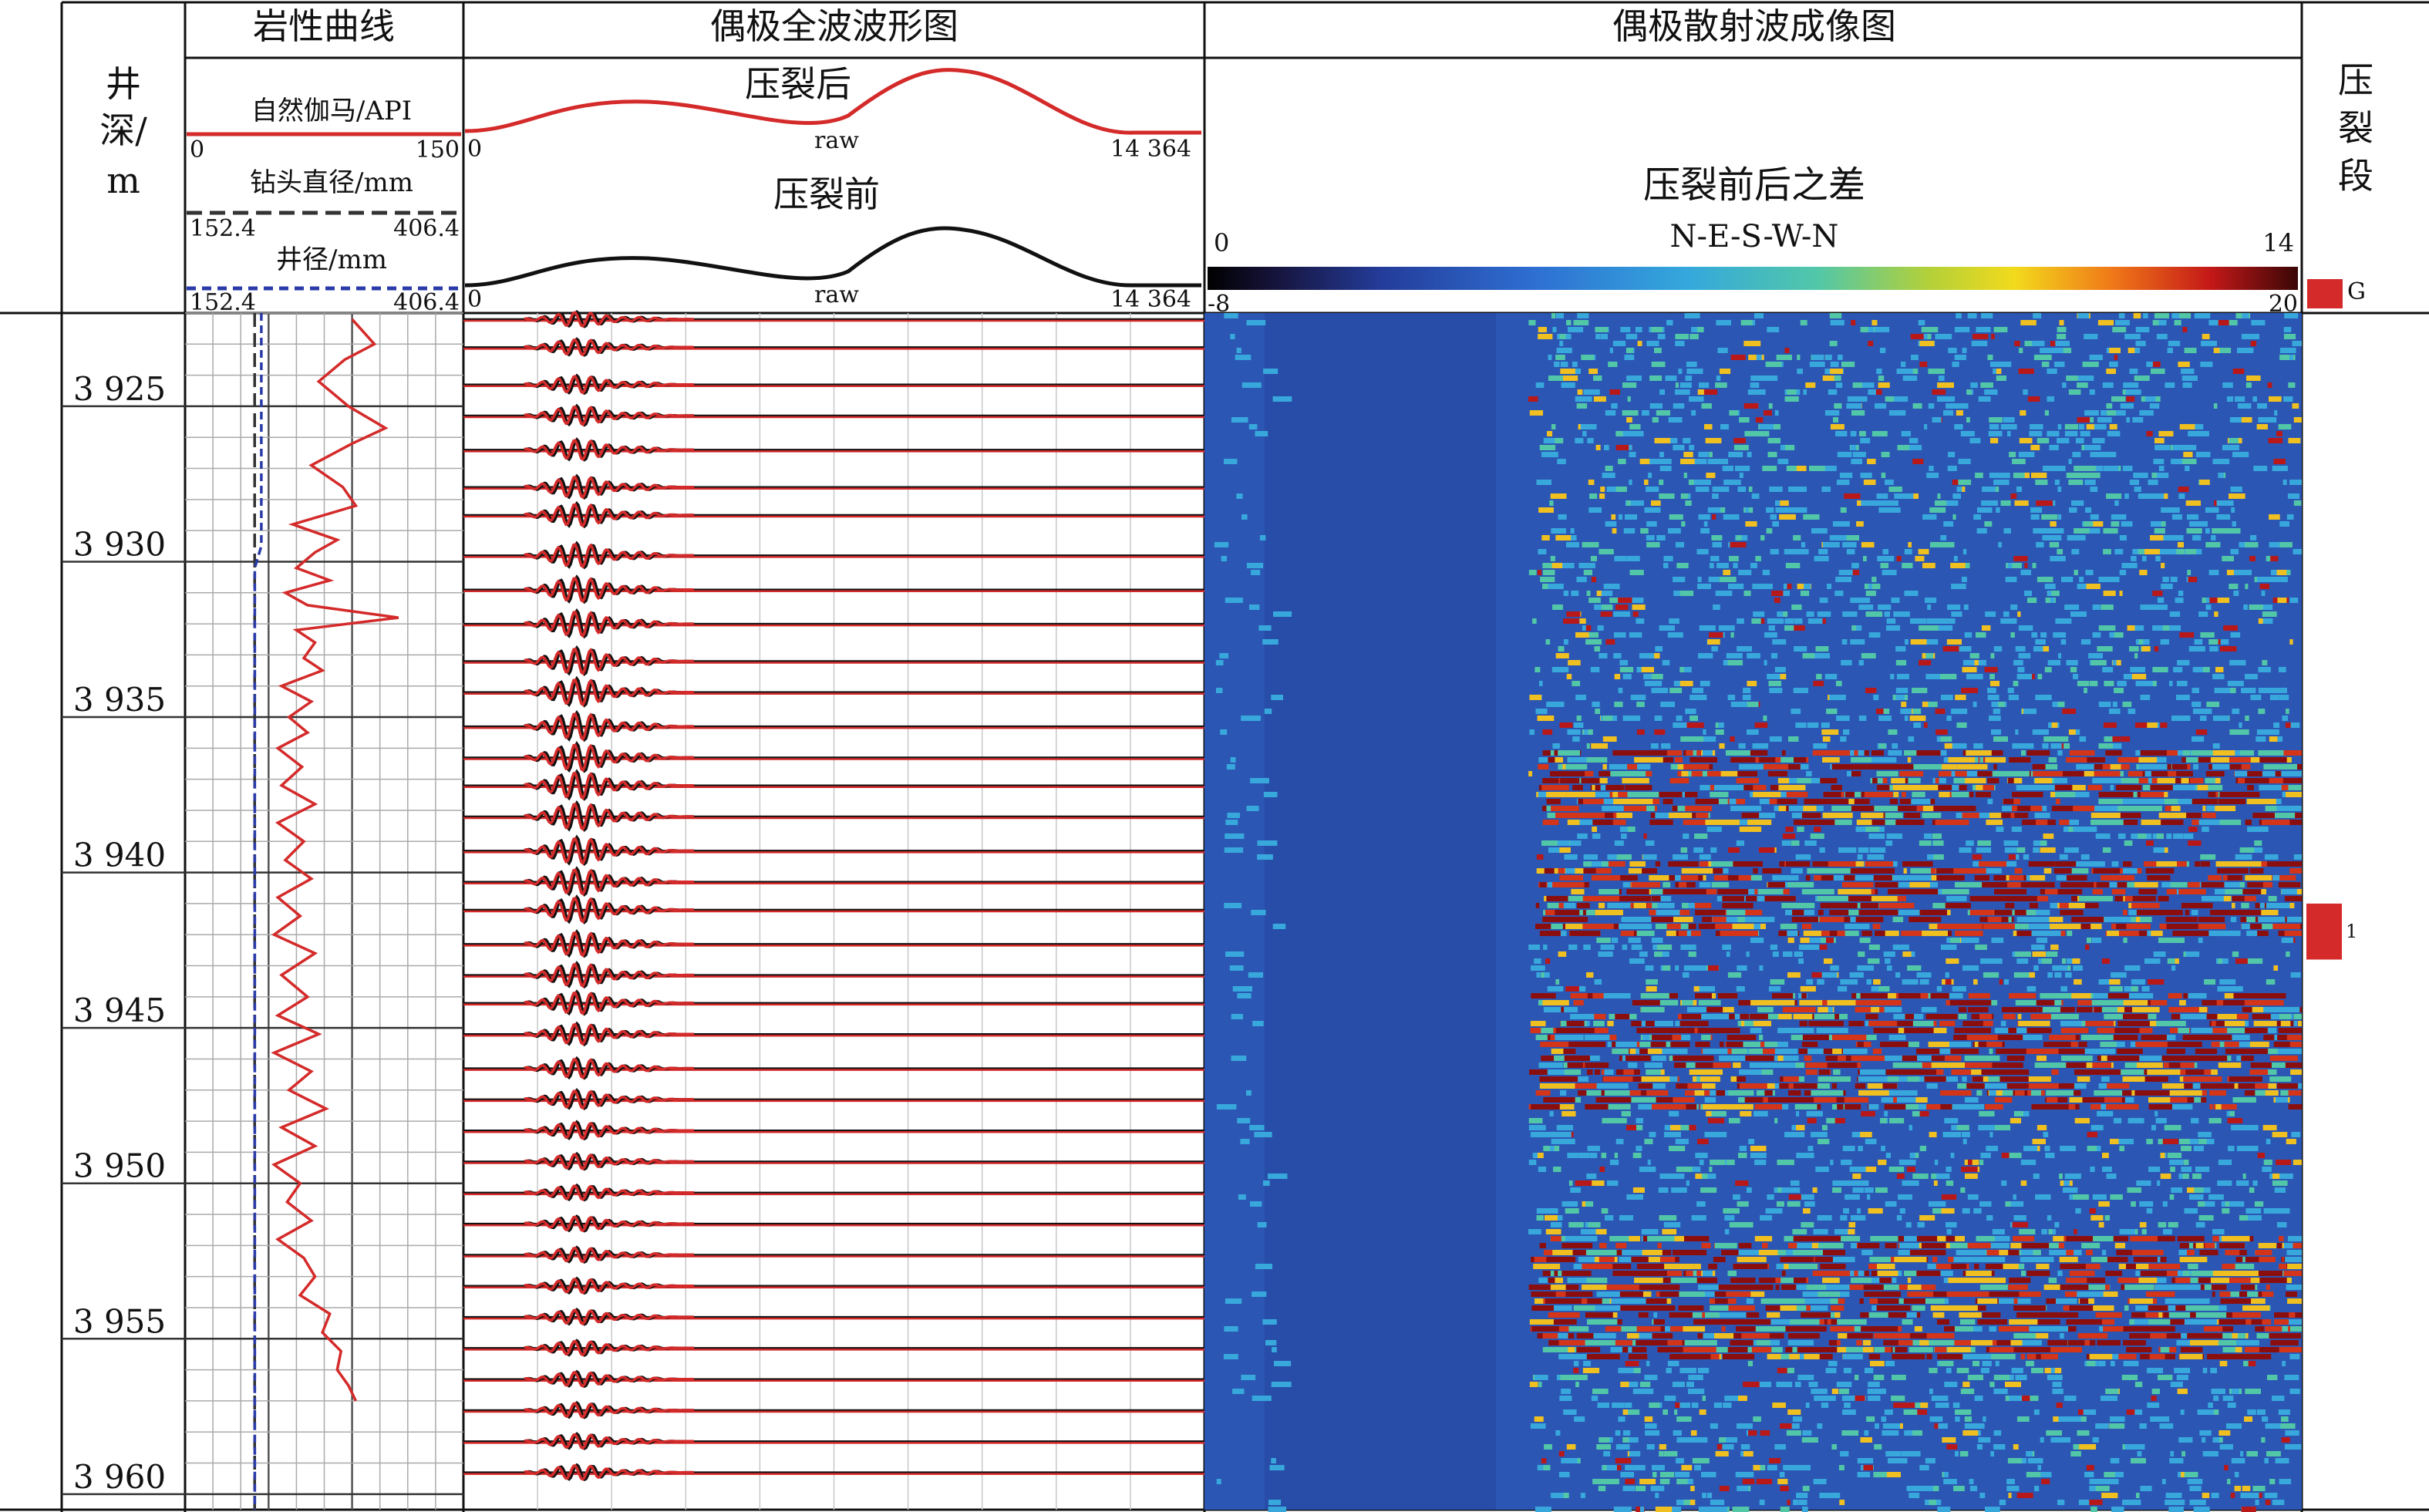 The width and height of the screenshot is (2429, 1512). Describe the element at coordinates (2278, 243) in the screenshot. I see `azimuth-max-label: 14` at that location.